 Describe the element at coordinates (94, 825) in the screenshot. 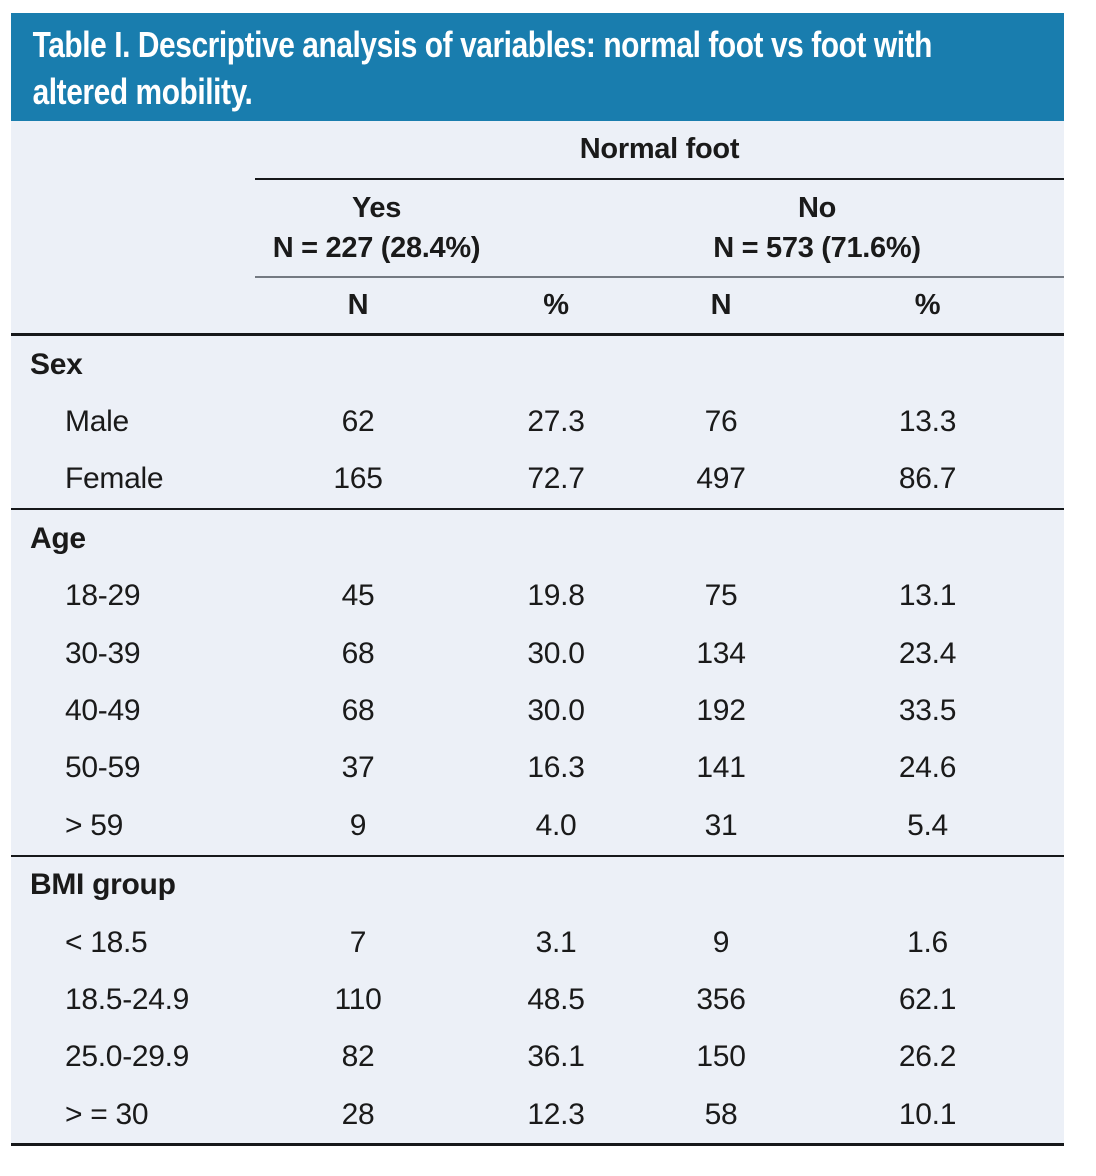

I see `row-label: > 59` at that location.